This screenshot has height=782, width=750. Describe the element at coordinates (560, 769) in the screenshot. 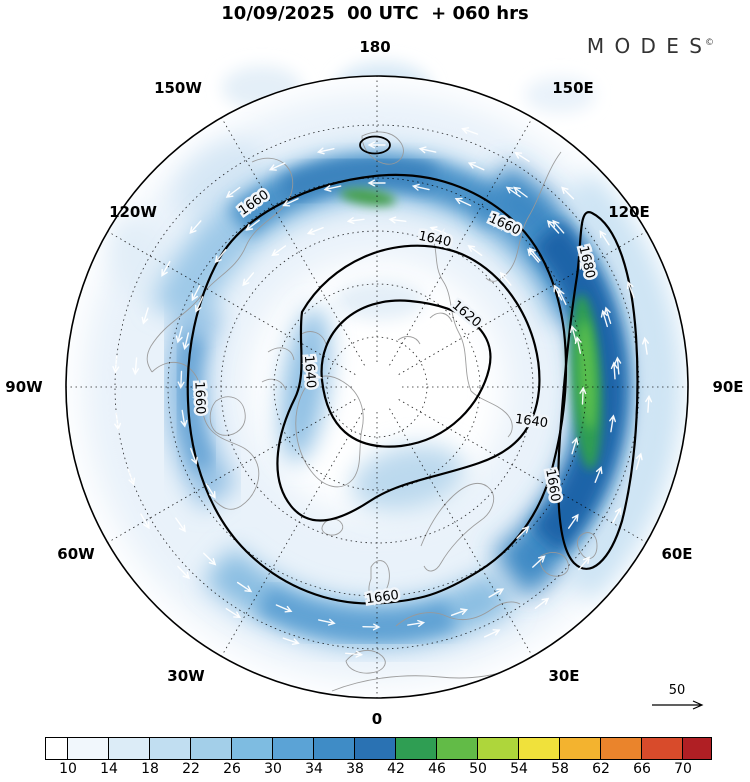

I see `colorbar-tick-label: 58` at that location.